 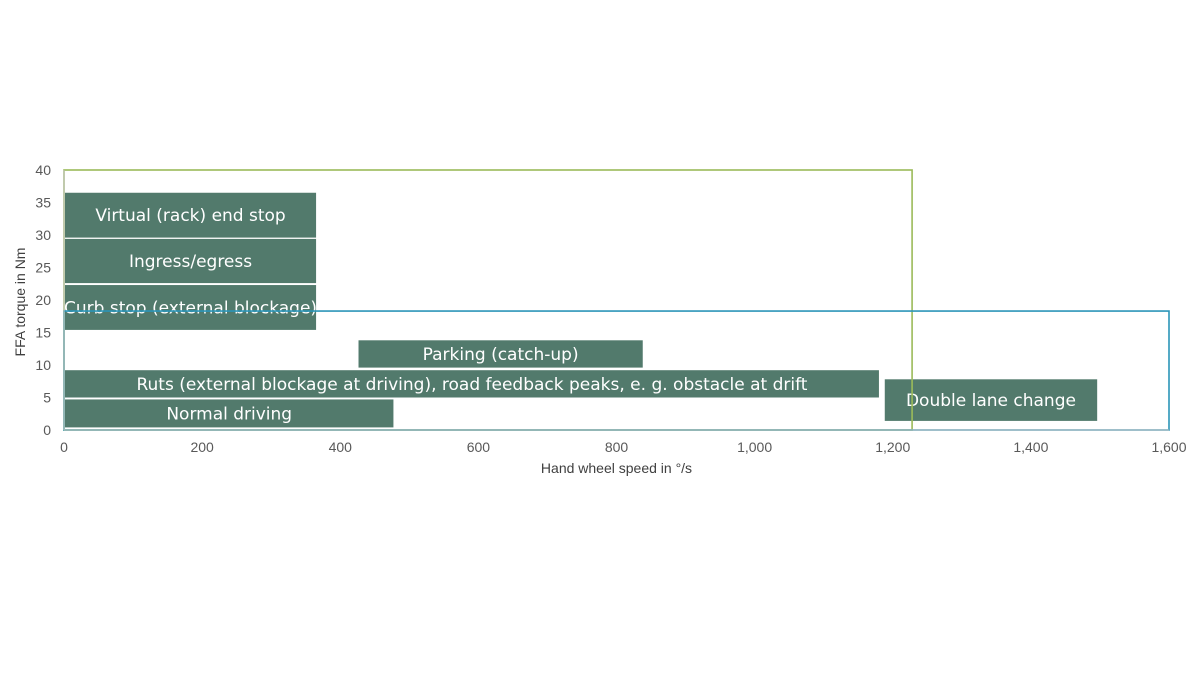 What do you see at coordinates (43, 333) in the screenshot?
I see `y-tick-label: 15` at bounding box center [43, 333].